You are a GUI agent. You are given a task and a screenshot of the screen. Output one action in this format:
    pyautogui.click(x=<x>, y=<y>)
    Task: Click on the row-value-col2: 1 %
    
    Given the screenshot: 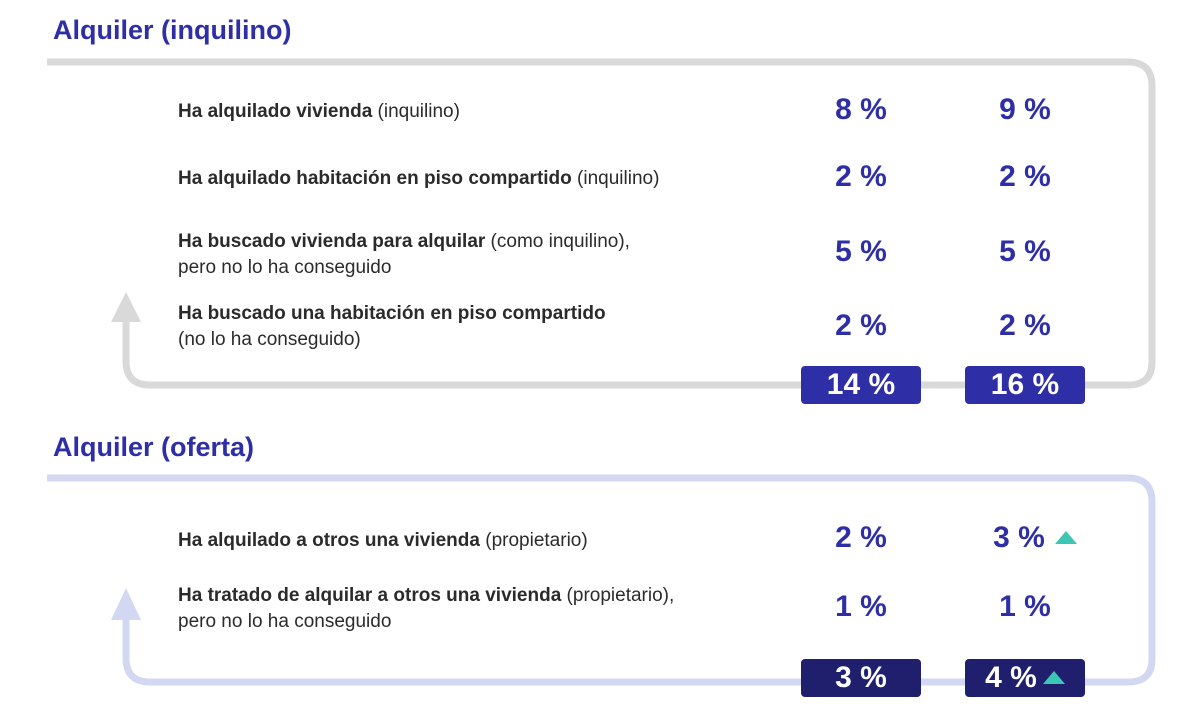 What is the action you would take?
    pyautogui.click(x=1025, y=606)
    